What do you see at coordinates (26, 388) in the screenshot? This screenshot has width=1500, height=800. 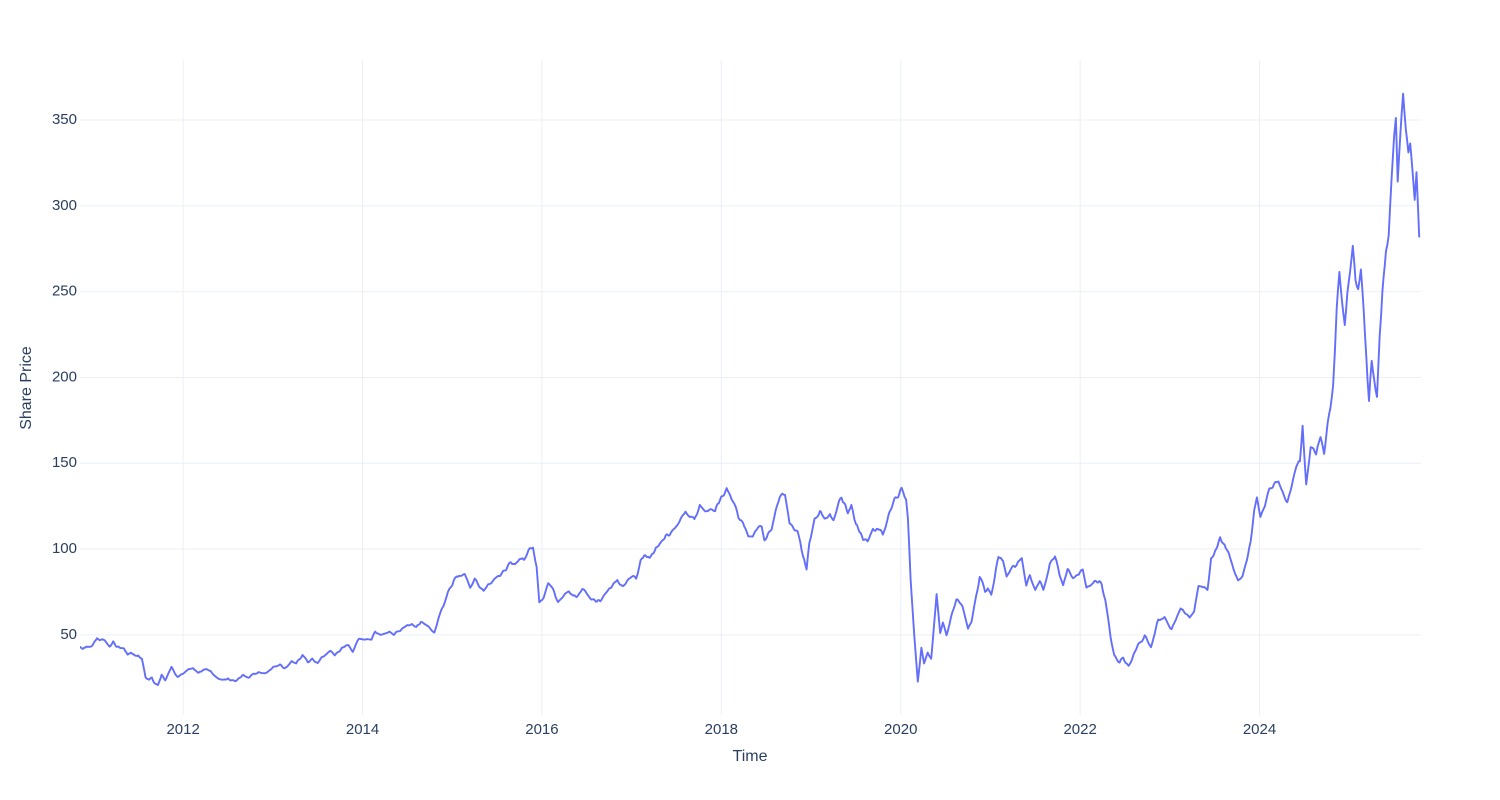 I see `y-axis-title: Share Price` at bounding box center [26, 388].